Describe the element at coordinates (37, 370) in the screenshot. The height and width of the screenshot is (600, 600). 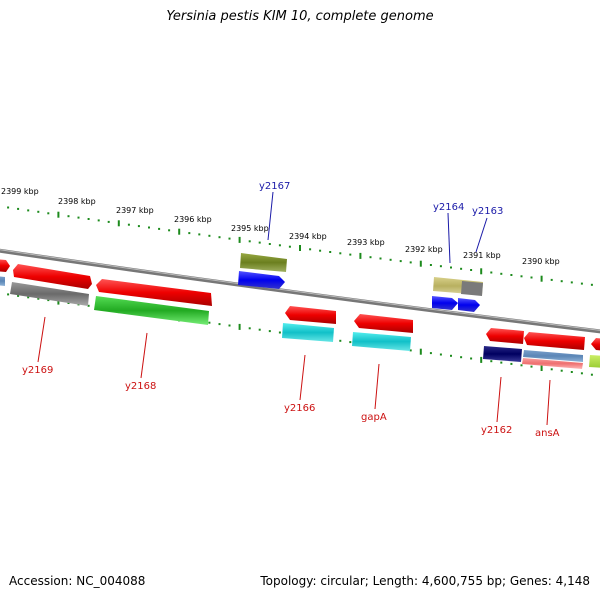
I see `gene-label: y2169` at that location.